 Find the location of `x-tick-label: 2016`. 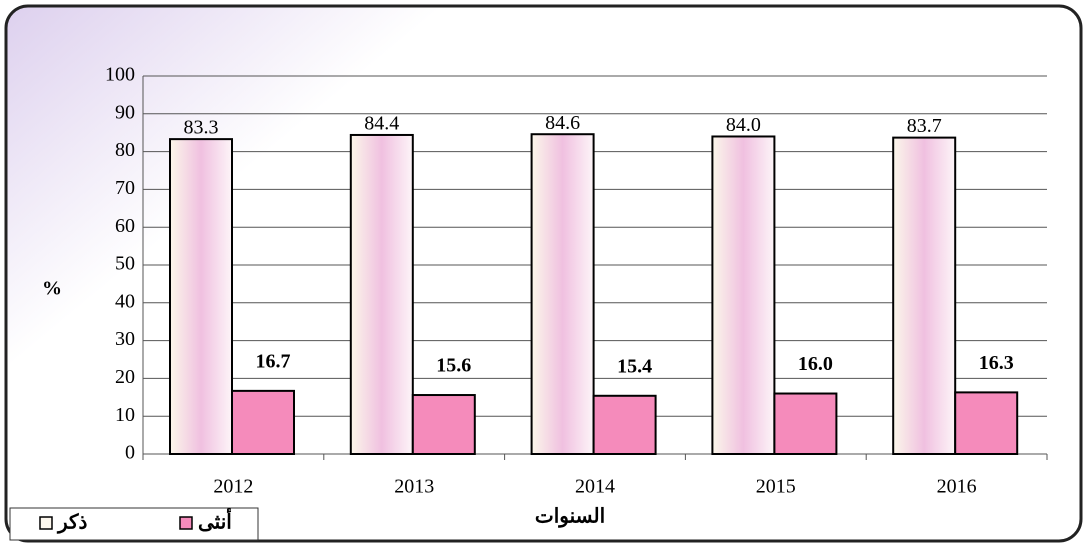

x-tick-label: 2016 is located at coordinates (957, 487).